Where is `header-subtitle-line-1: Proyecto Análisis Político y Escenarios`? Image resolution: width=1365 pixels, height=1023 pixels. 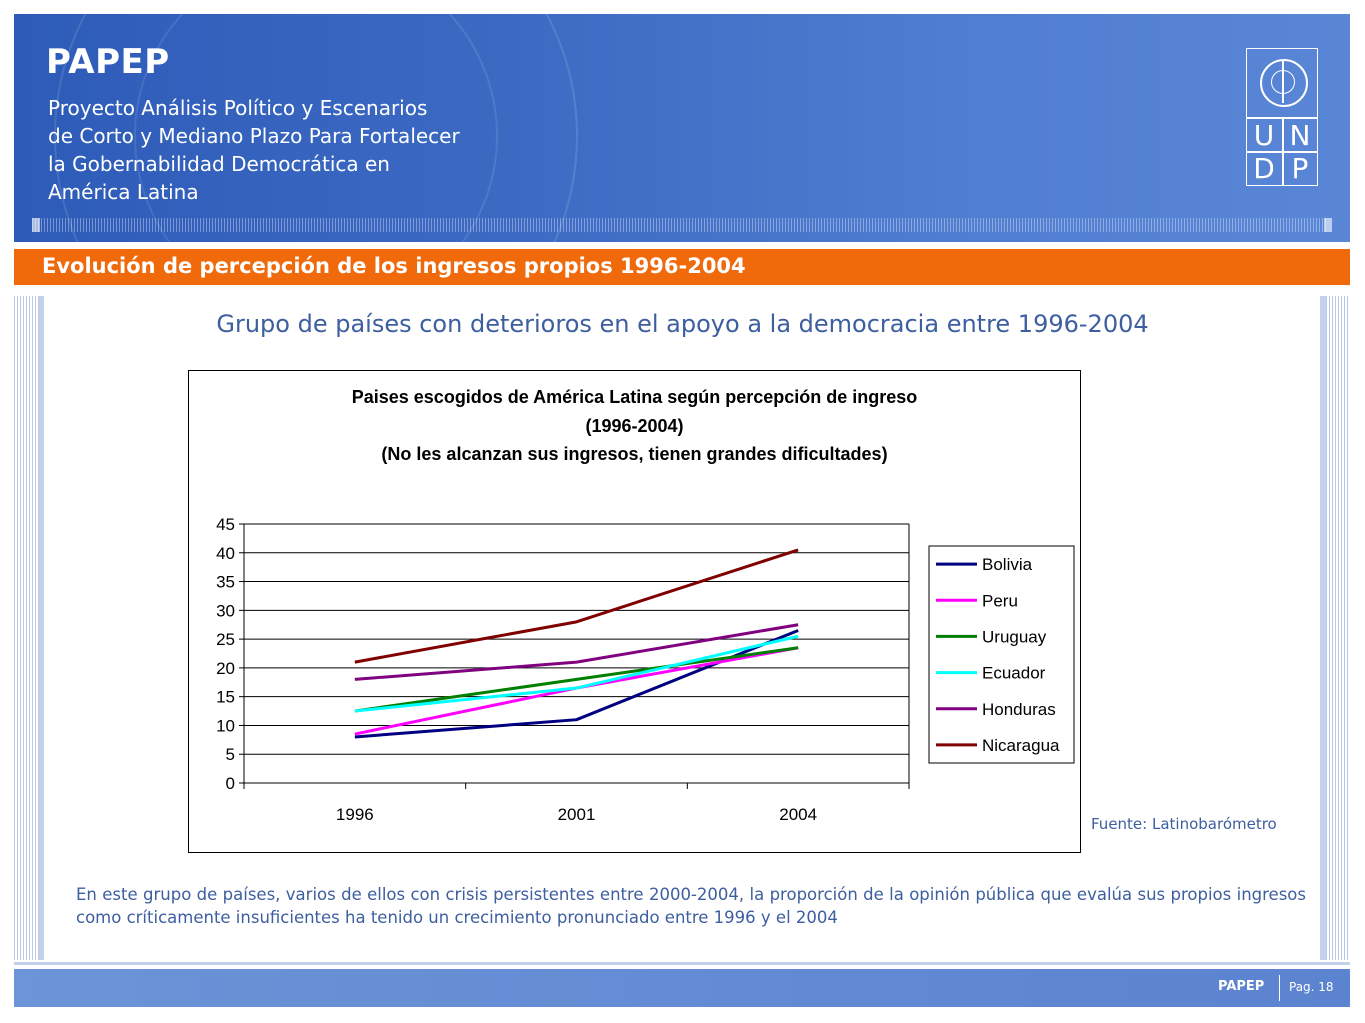 header-subtitle-line-1: Proyecto Análisis Político y Escenarios is located at coordinates (238, 108).